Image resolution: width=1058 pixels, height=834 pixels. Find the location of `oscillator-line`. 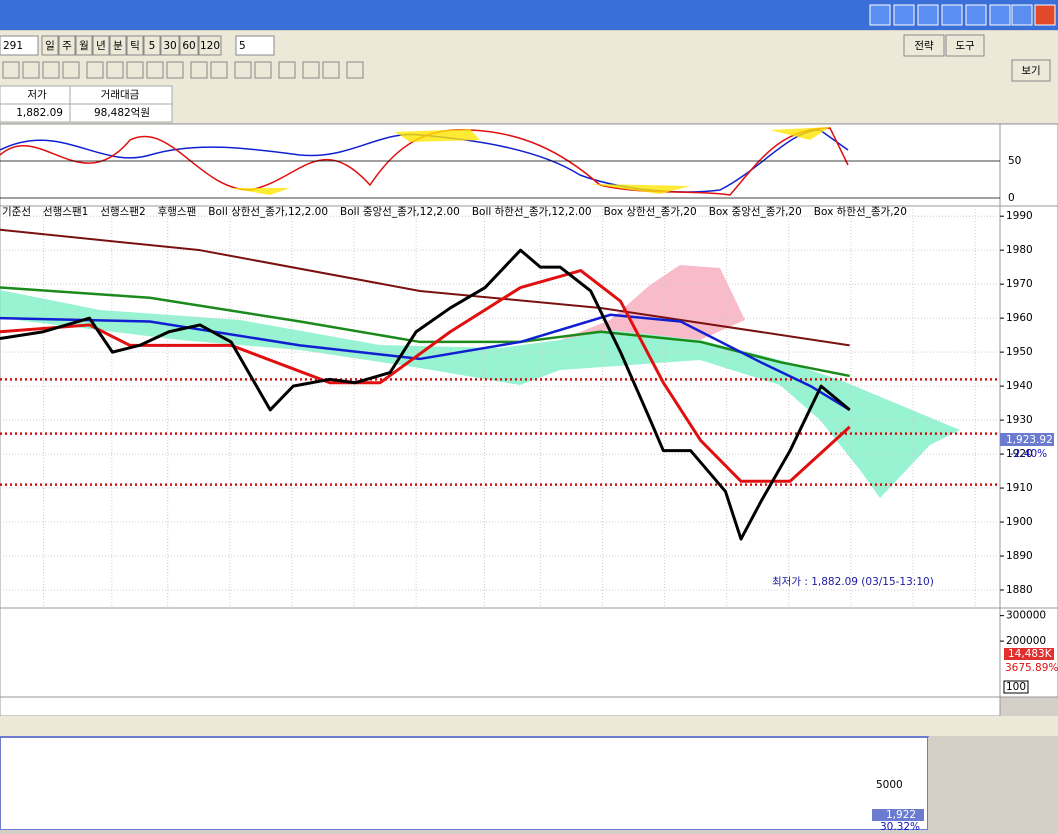

oscillator-line is located at coordinates (424, 161).